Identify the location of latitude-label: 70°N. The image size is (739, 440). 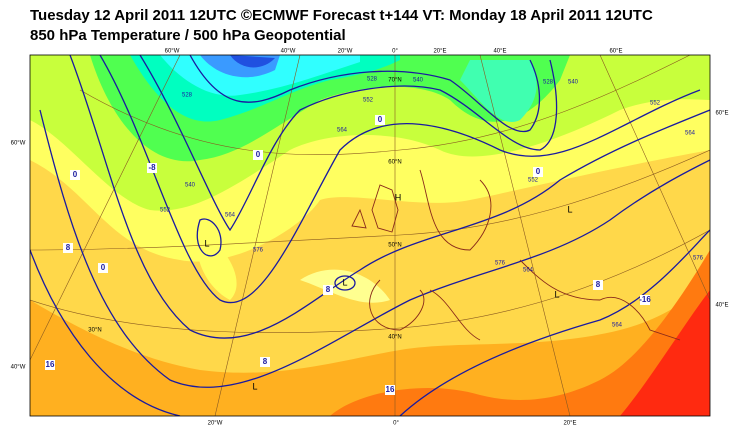
(394, 81).